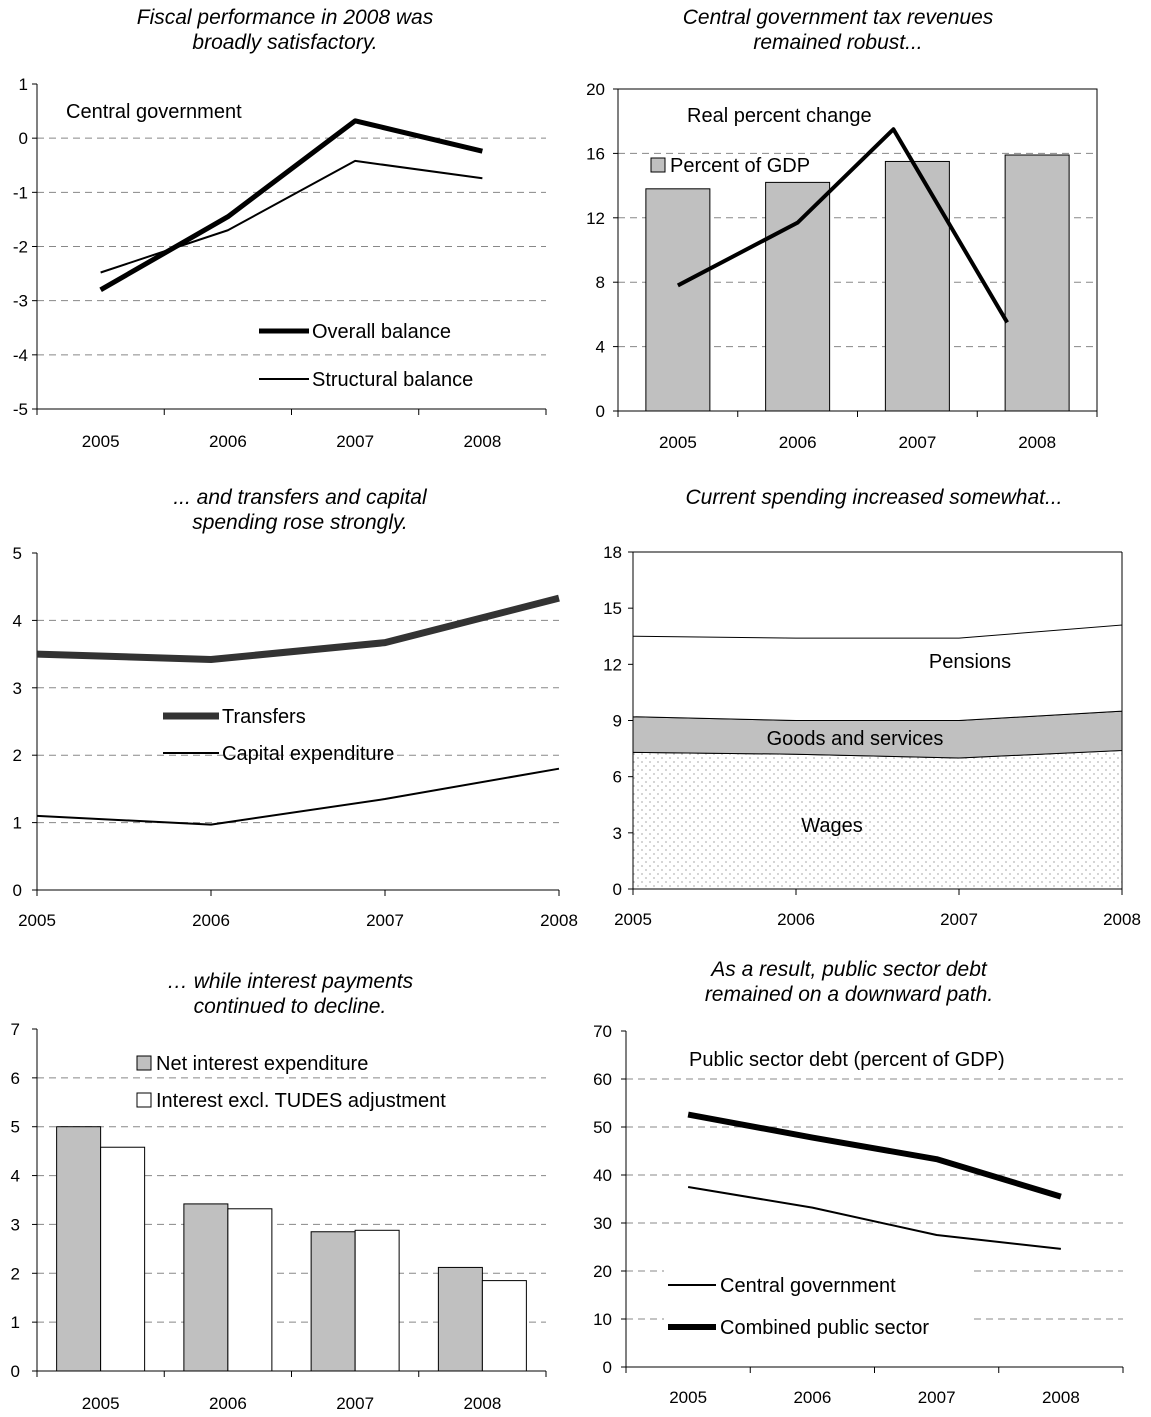 The width and height of the screenshot is (1151, 1417). What do you see at coordinates (602, 1271) in the screenshot?
I see `y-tick-label: 20` at bounding box center [602, 1271].